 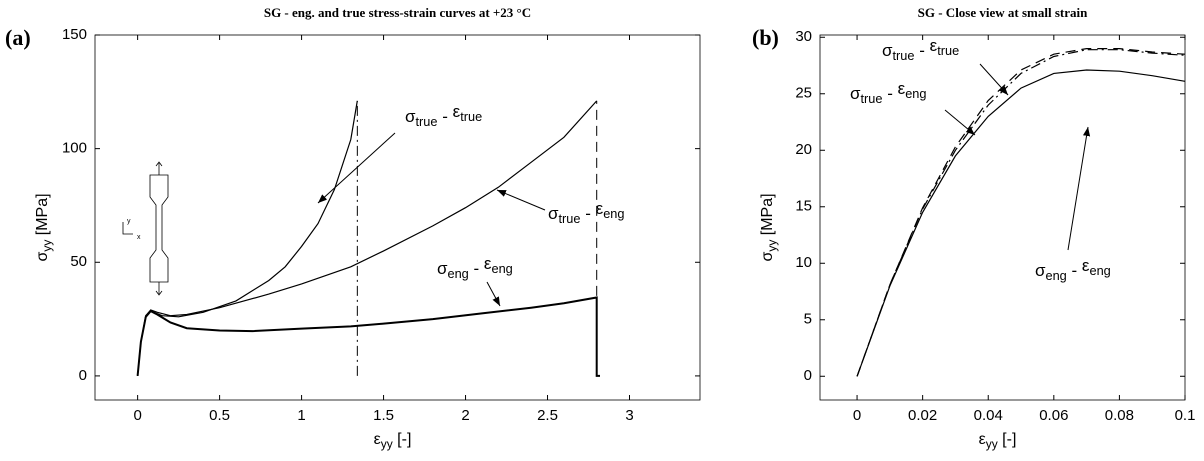 I want to click on y-tick-label: 30, so click(x=803, y=36).